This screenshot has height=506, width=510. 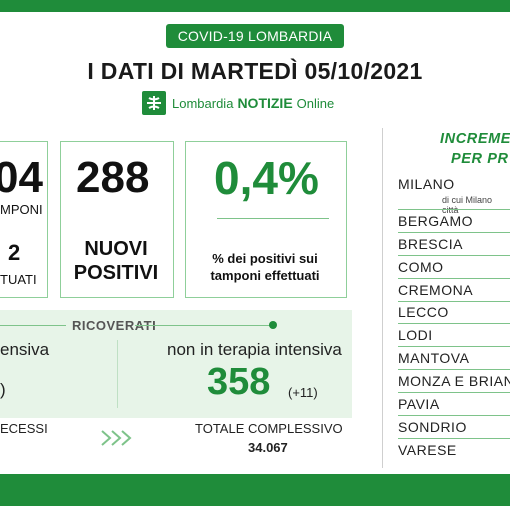 What do you see at coordinates (419, 404) in the screenshot?
I see `province-row-pavia: PAVIA` at bounding box center [419, 404].